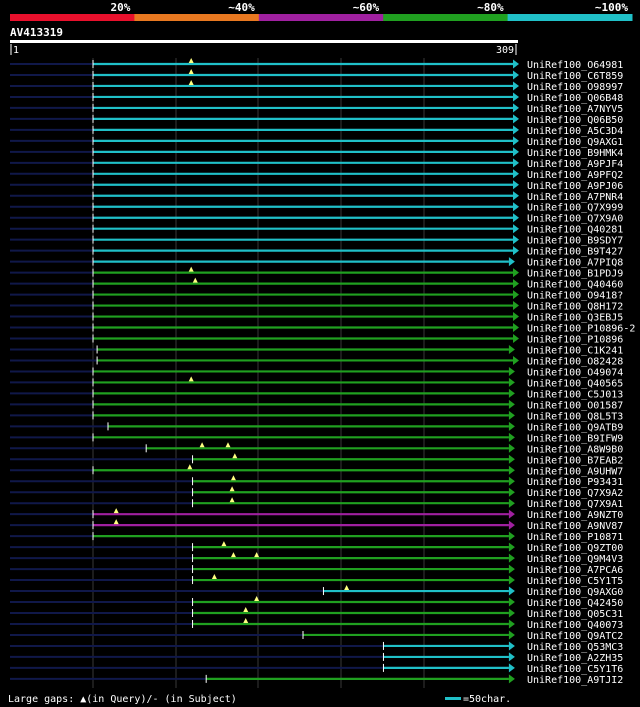 Image resolution: width=640 pixels, height=707 pixels. I want to click on hit-row: UniRef100_C1K241, so click(316, 350).